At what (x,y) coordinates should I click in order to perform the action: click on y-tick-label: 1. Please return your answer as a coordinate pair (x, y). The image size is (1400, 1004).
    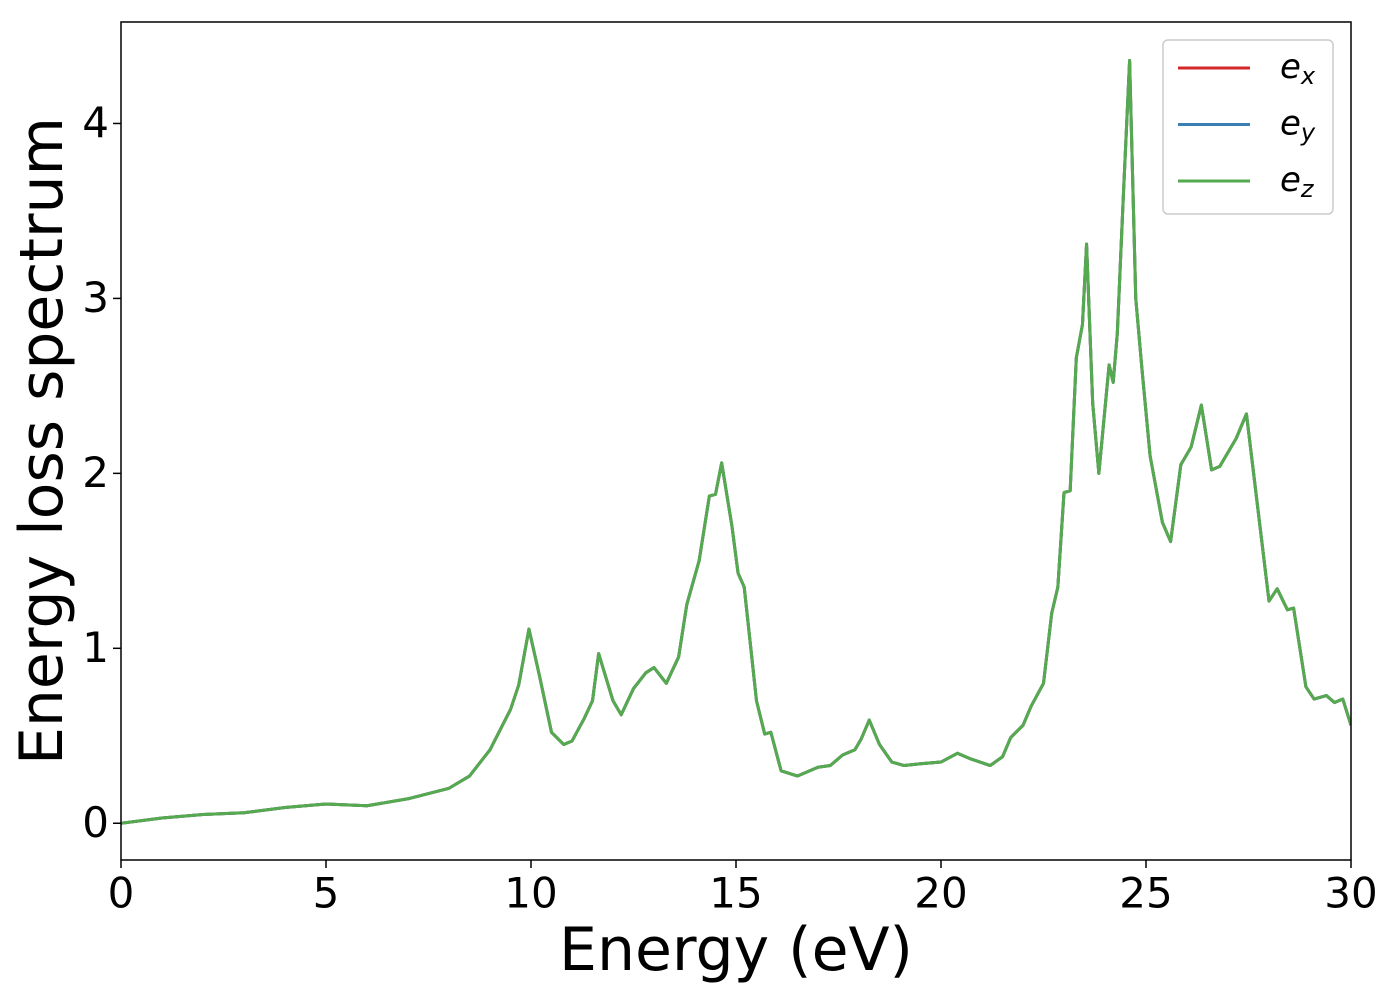
    Looking at the image, I should click on (95, 647).